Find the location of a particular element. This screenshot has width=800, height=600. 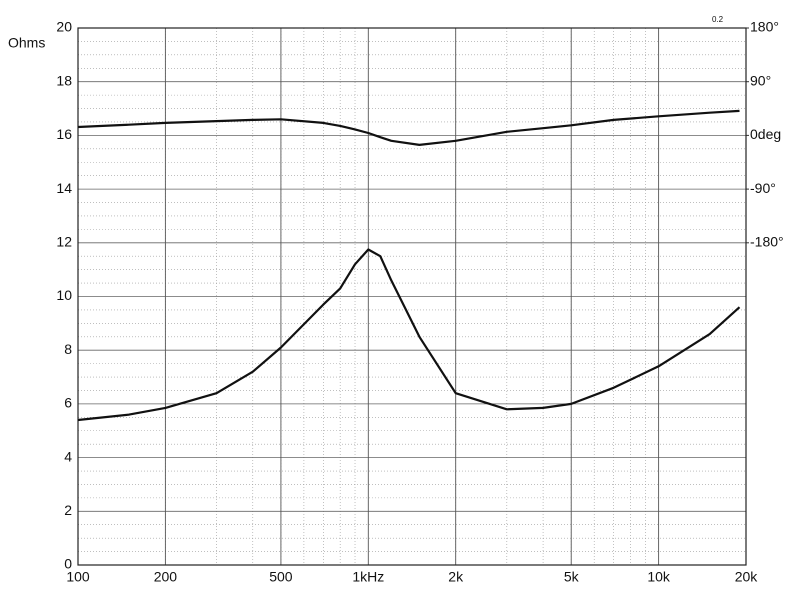

y-tick-label: 12 is located at coordinates (64, 242).